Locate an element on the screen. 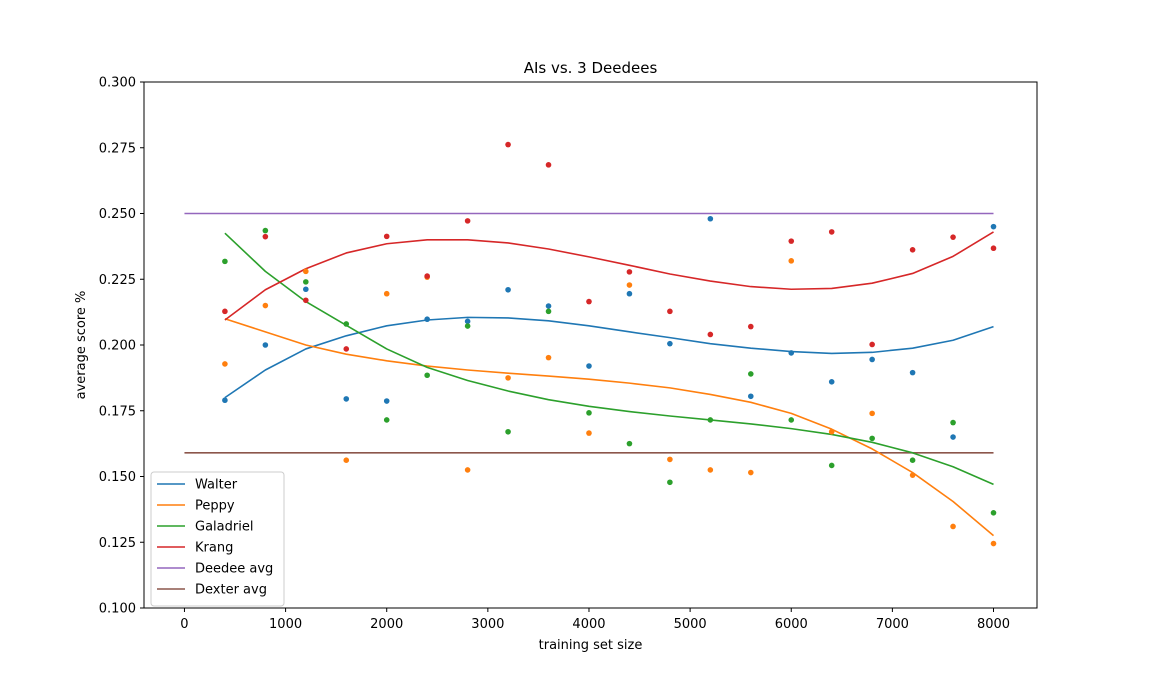 The image size is (1152, 684). x-tick-label: 3000 is located at coordinates (487, 624).